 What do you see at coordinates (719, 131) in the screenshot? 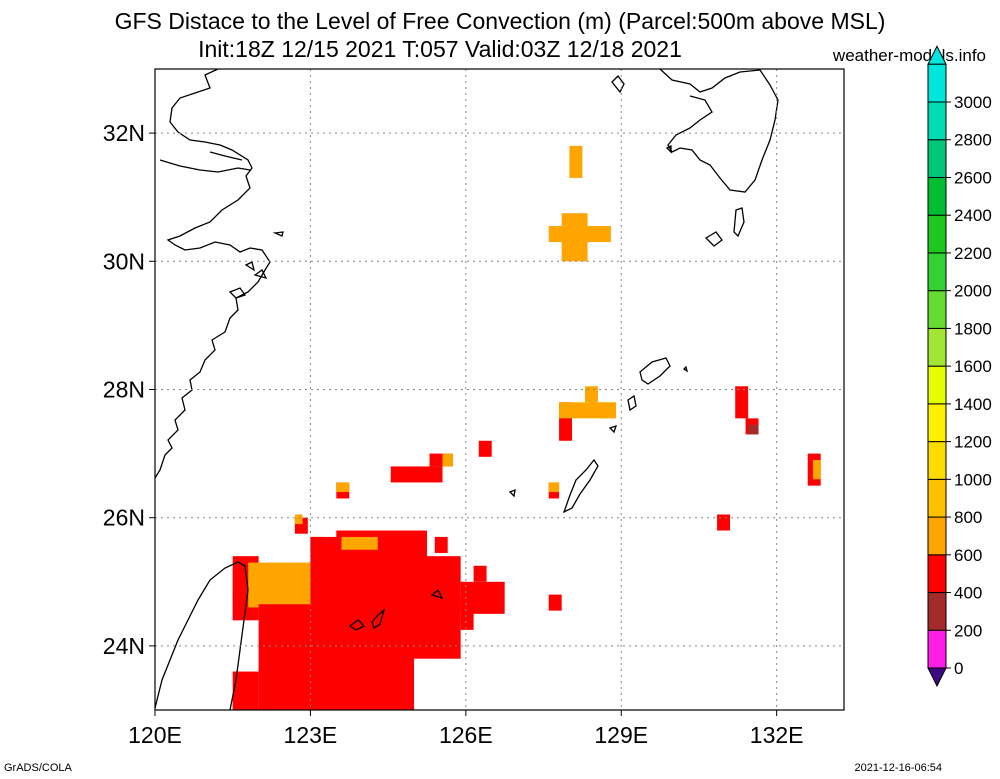
I see `kyushu-coastline` at bounding box center [719, 131].